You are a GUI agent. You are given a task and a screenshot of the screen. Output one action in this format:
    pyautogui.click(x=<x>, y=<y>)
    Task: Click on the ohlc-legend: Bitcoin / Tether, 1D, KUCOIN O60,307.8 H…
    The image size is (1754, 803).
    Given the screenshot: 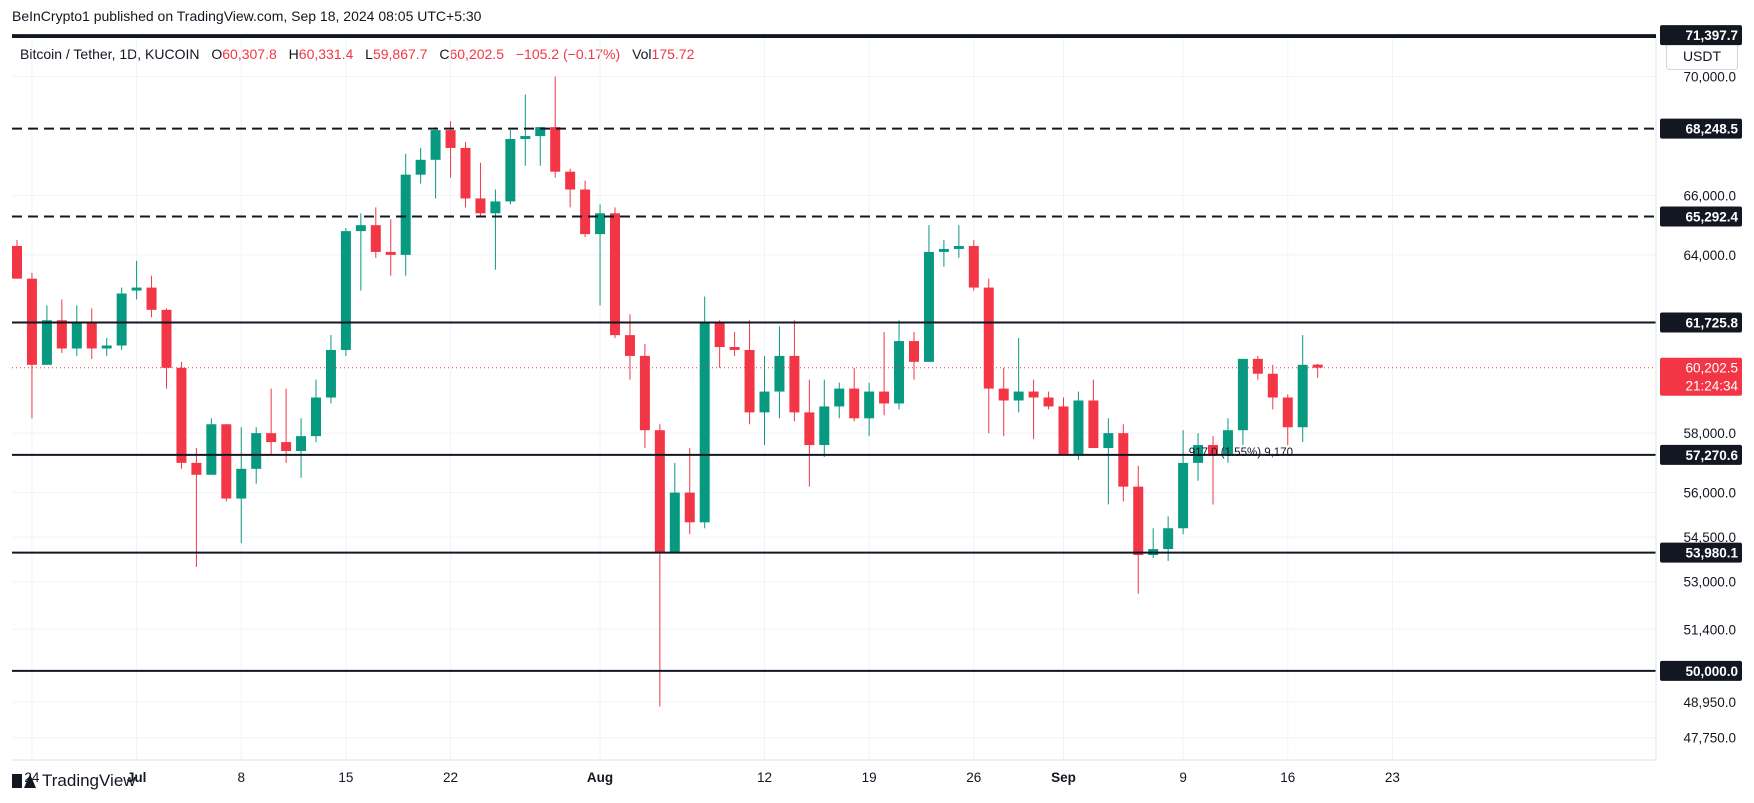 What is the action you would take?
    pyautogui.click(x=361, y=54)
    